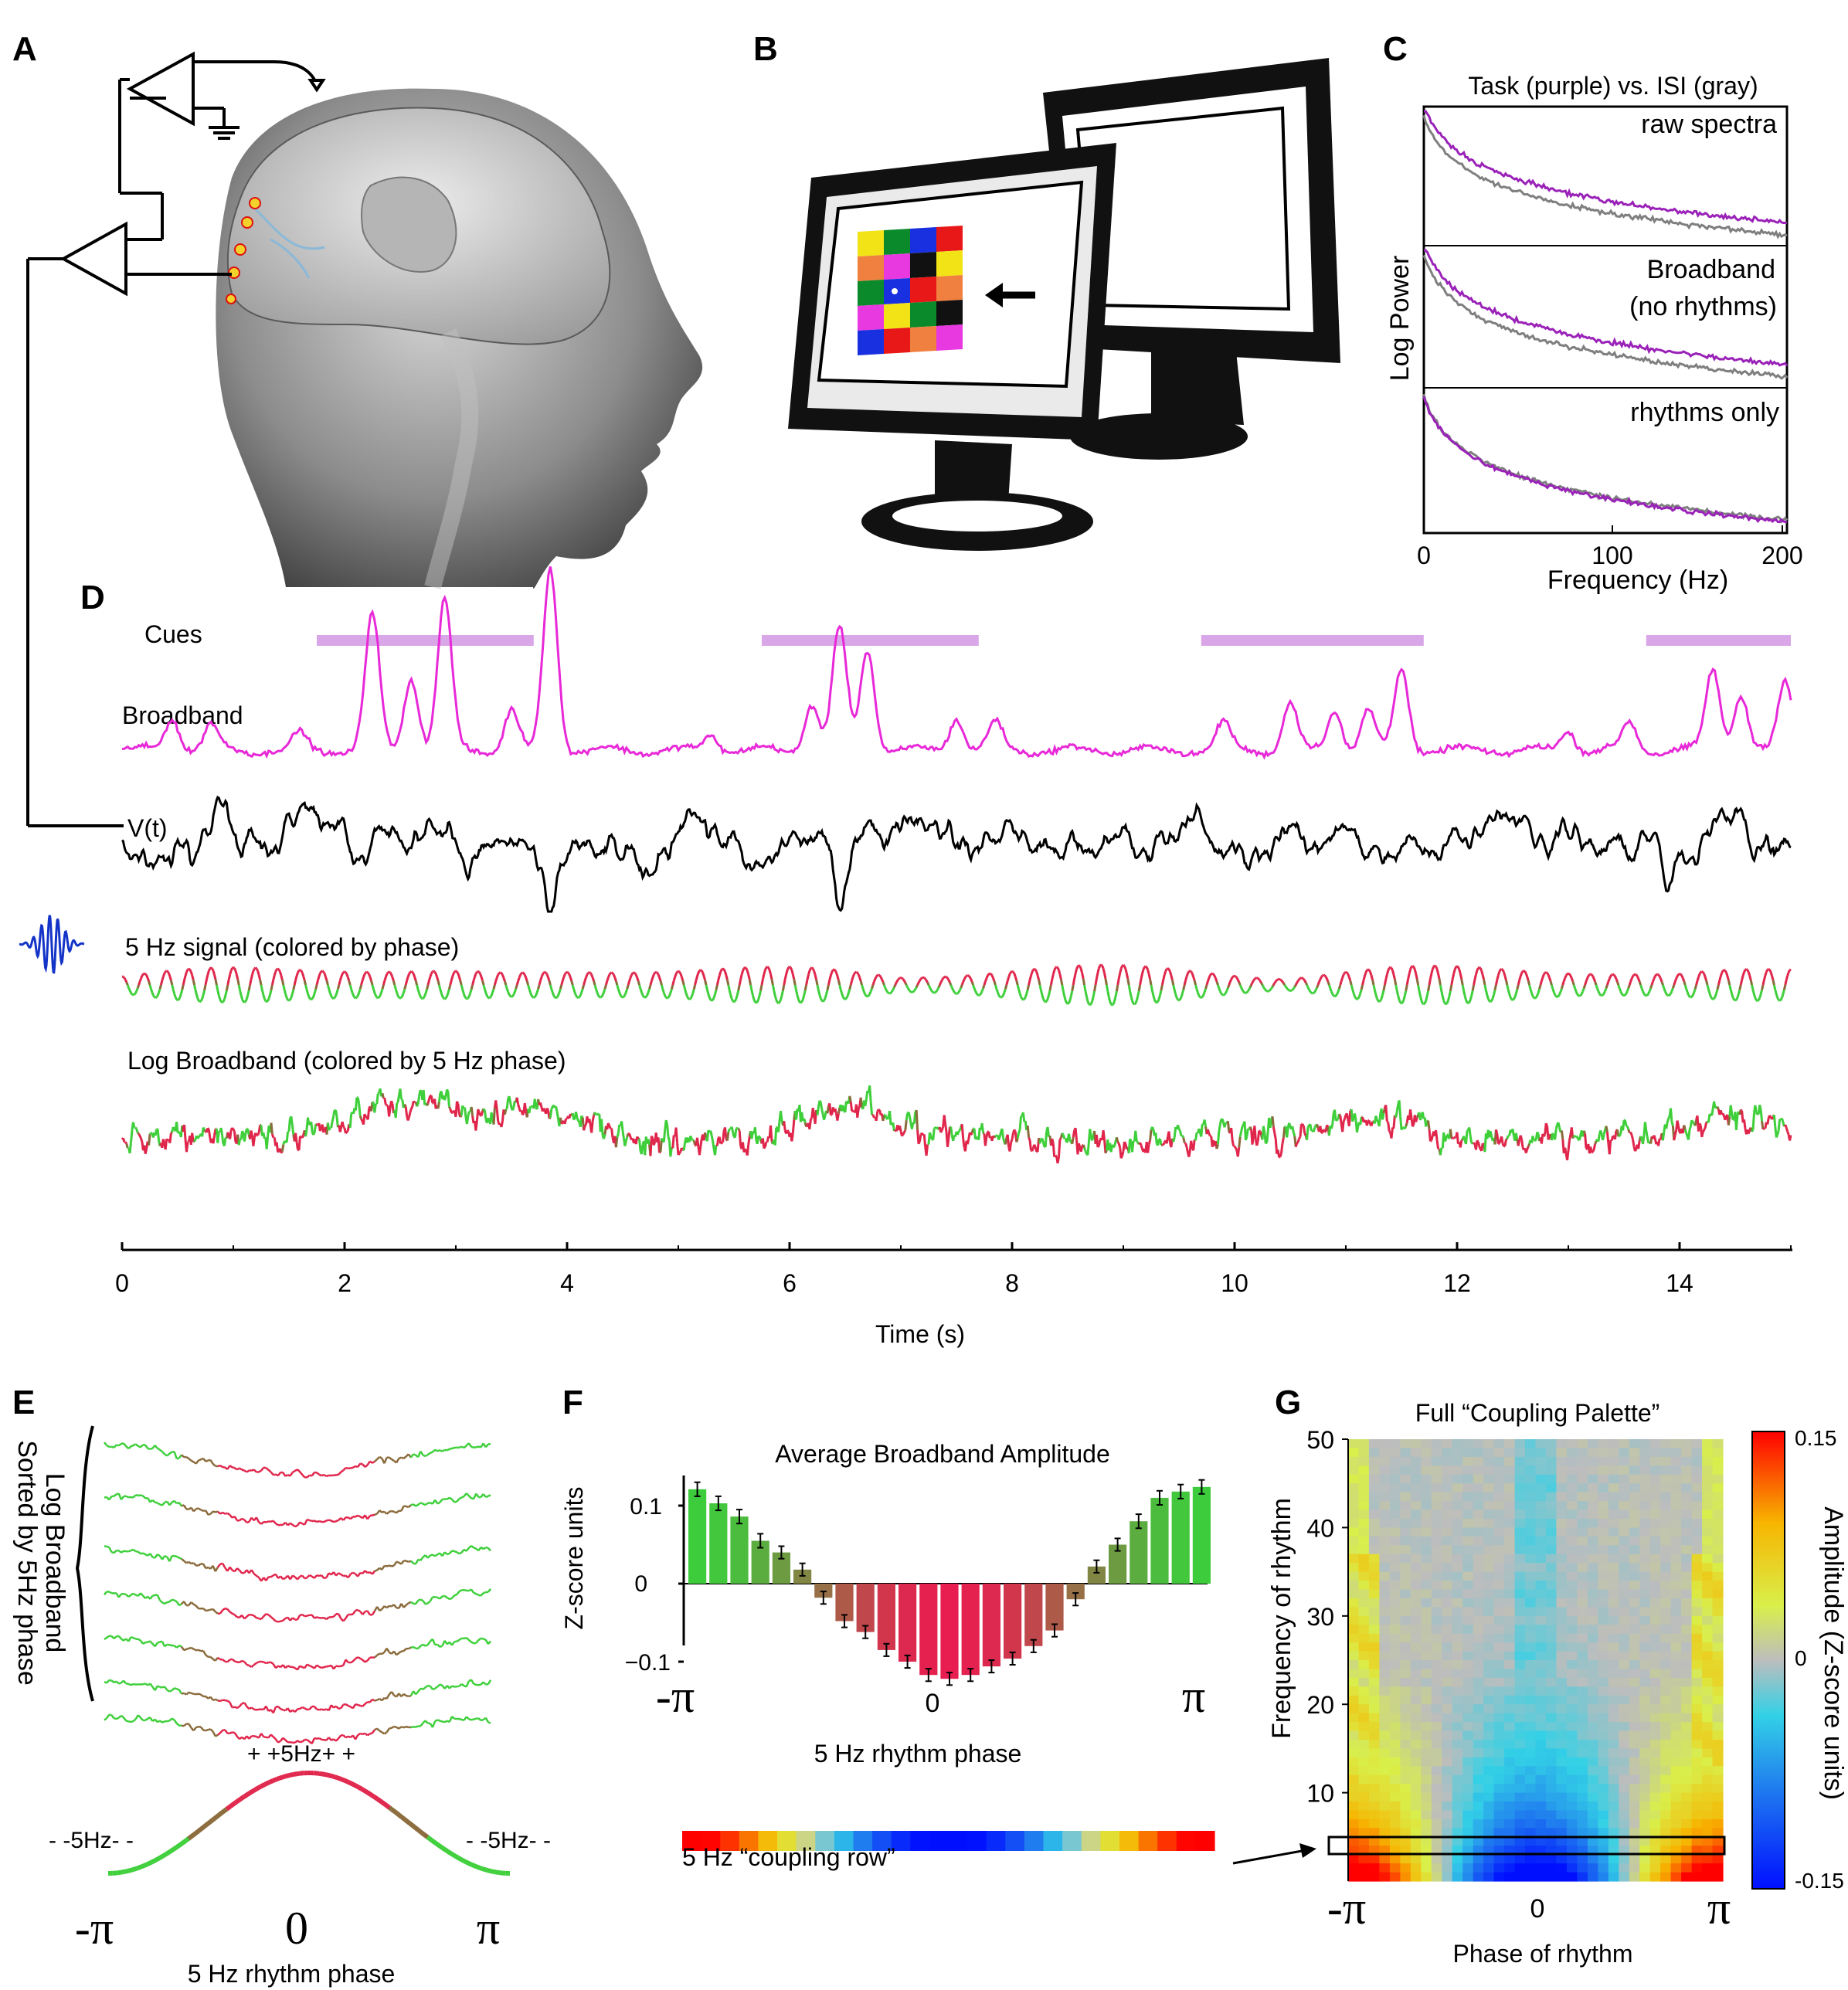 Image resolution: width=1848 pixels, height=1990 pixels. I want to click on minus-five-hz-left-label: - -5Hz- -, so click(92, 1840).